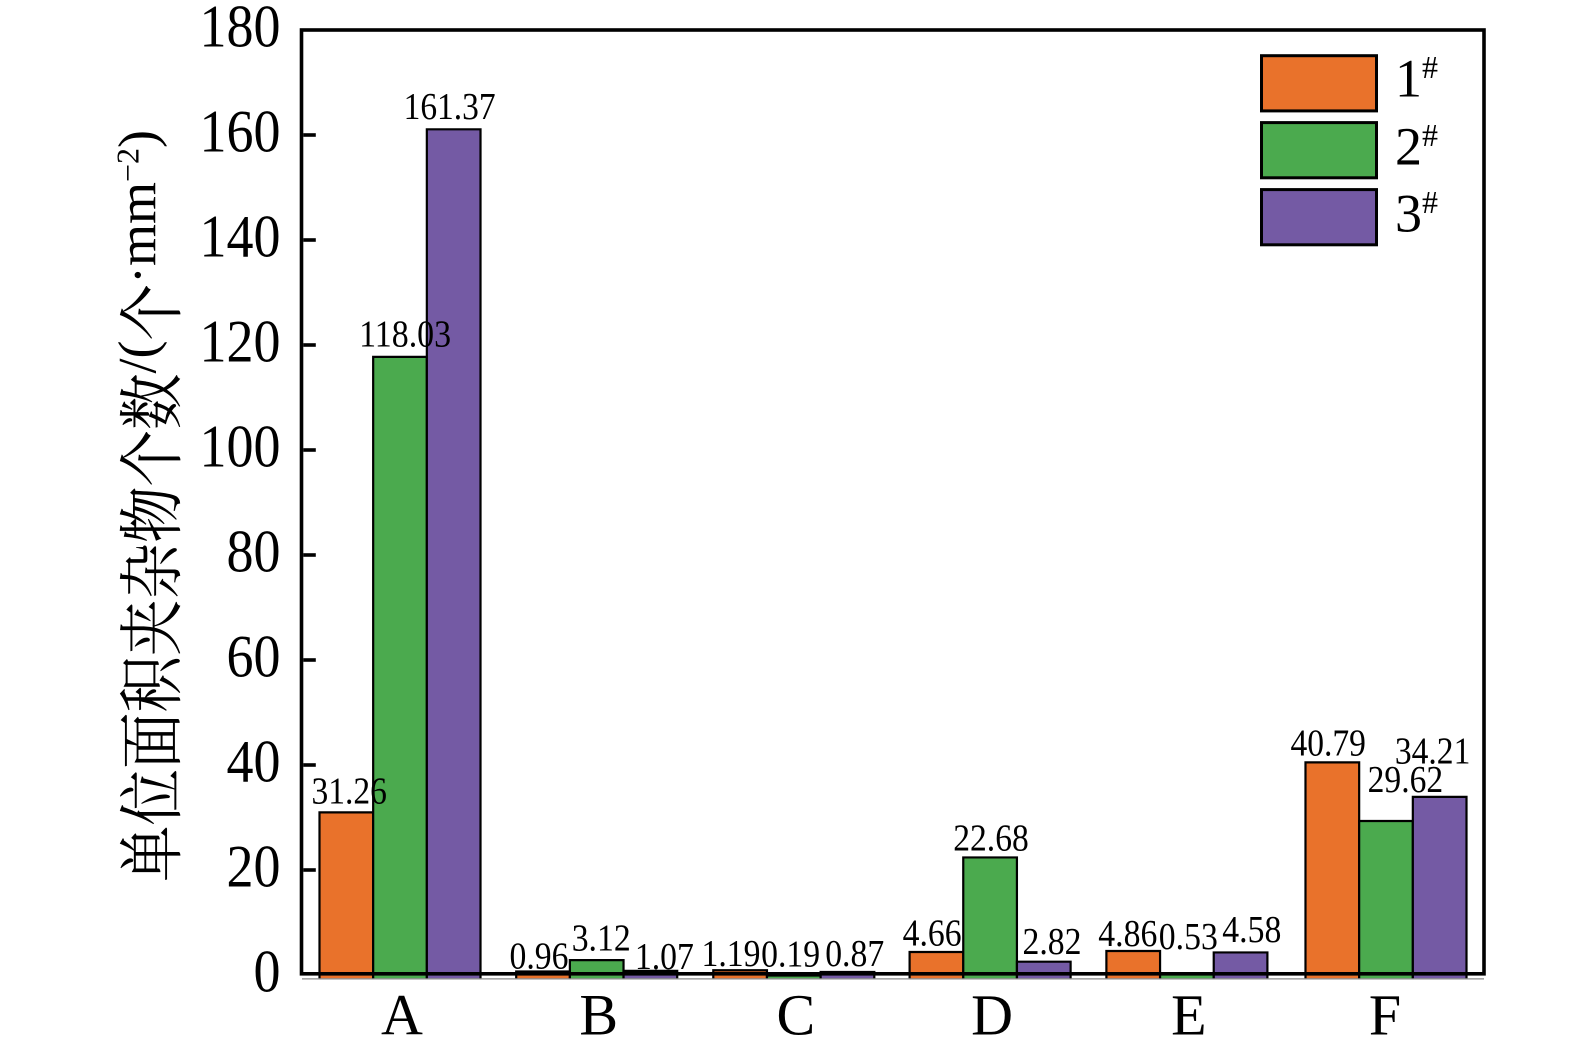 Image resolution: width=1575 pixels, height=1052 pixels. What do you see at coordinates (254, 762) in the screenshot?
I see `svg-text: 40` at bounding box center [254, 762].